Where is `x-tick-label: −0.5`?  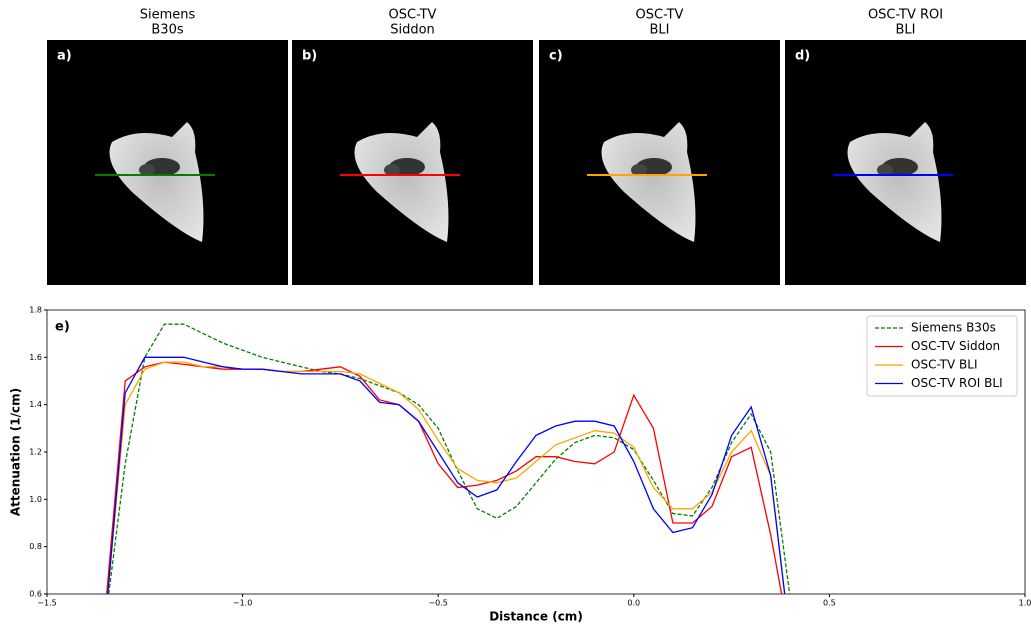
x-tick-label: −0.5 is located at coordinates (437, 603).